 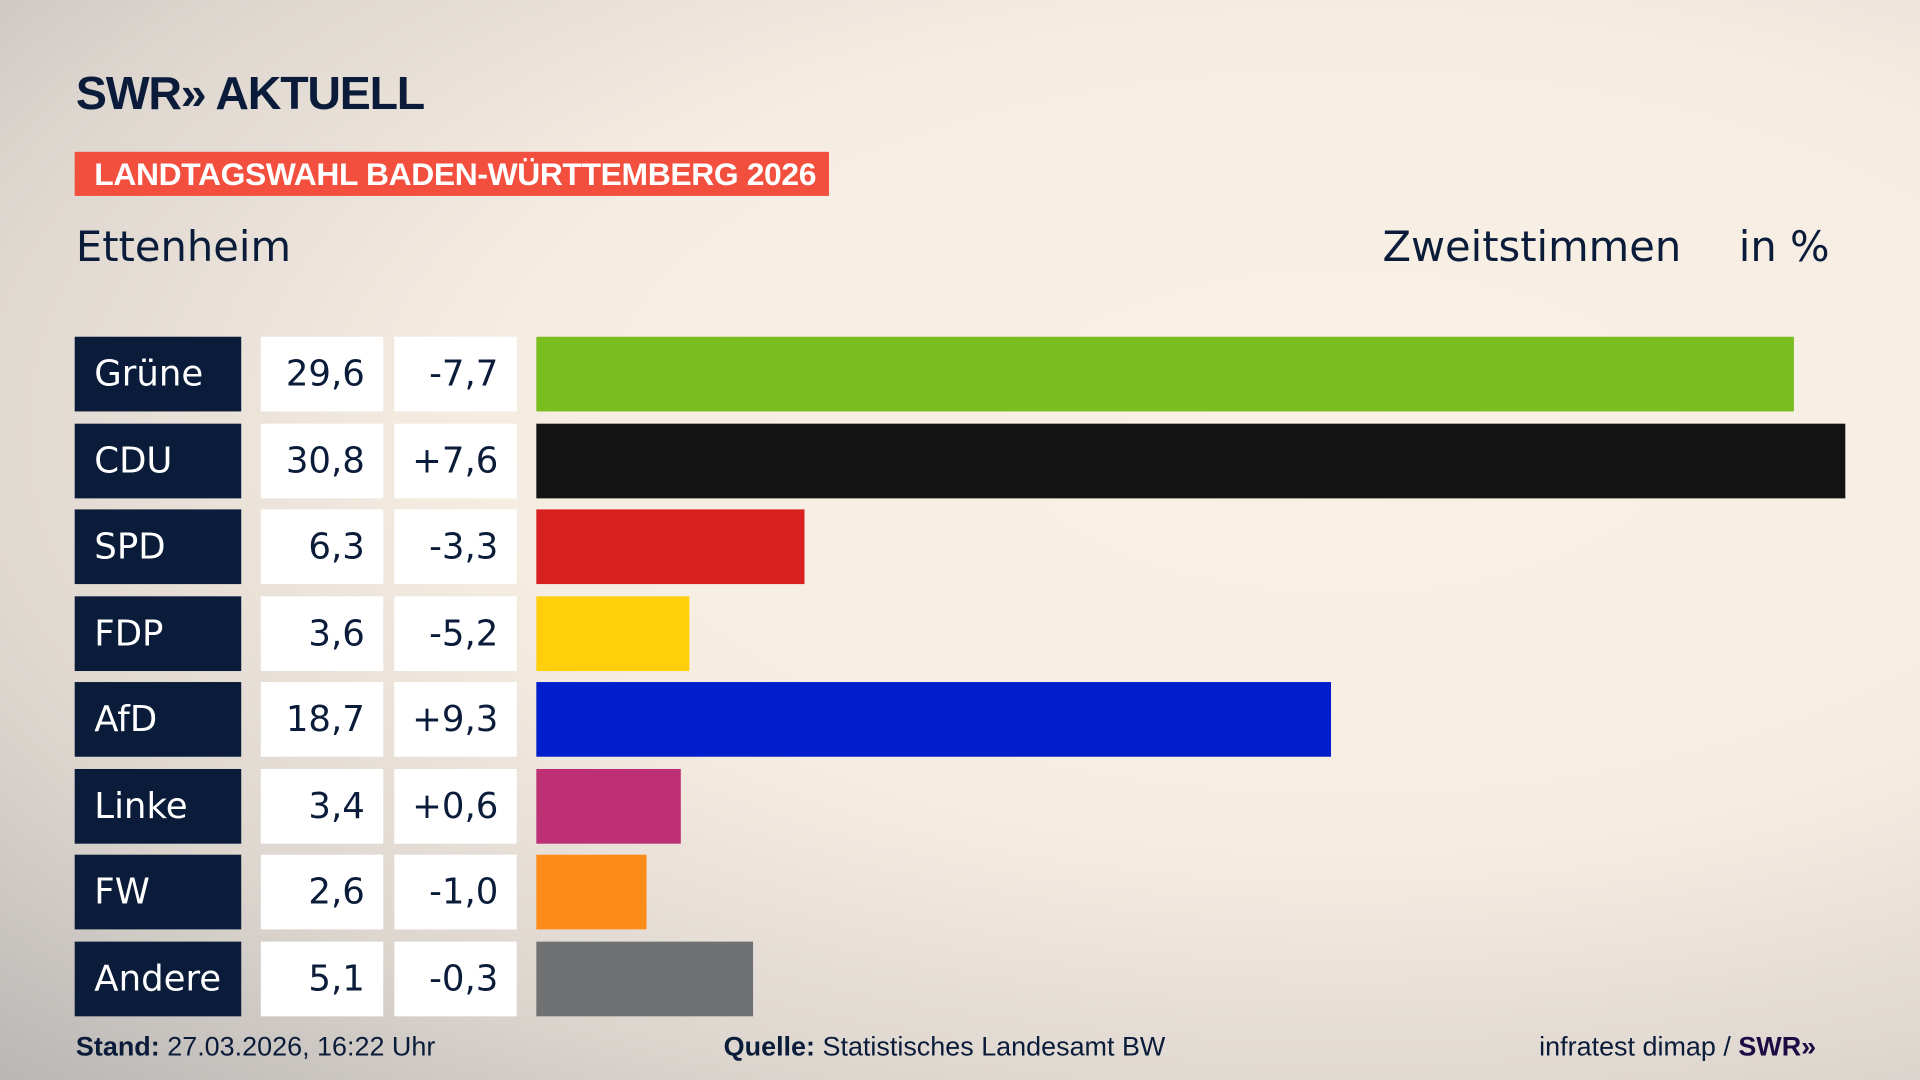 What do you see at coordinates (322, 374) in the screenshot?
I see `value-label: 29,6` at bounding box center [322, 374].